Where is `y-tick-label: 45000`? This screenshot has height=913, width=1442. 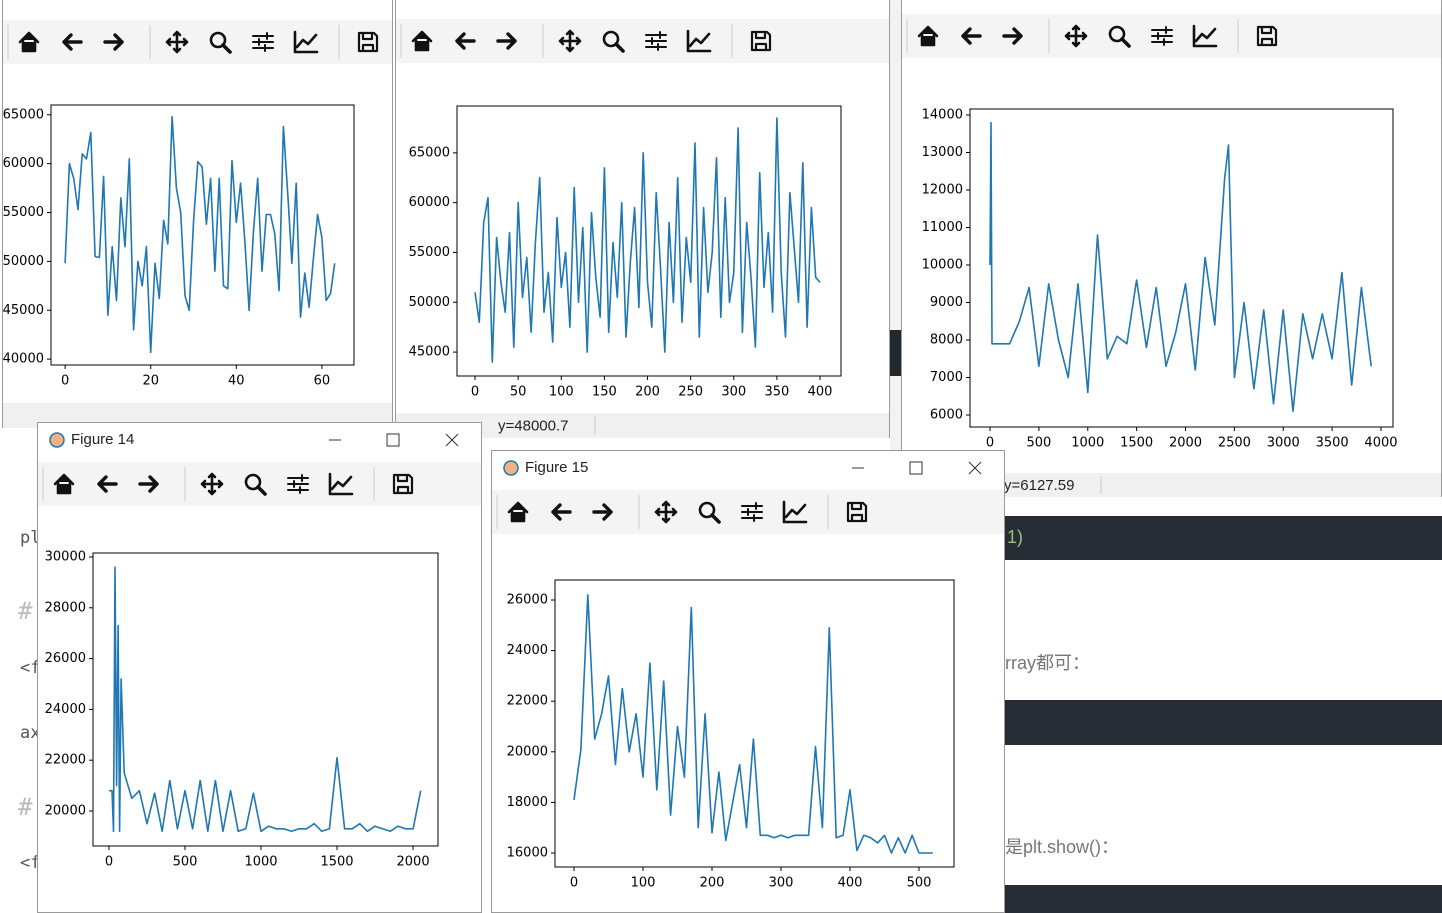
y-tick-label: 45000 is located at coordinates (429, 352).